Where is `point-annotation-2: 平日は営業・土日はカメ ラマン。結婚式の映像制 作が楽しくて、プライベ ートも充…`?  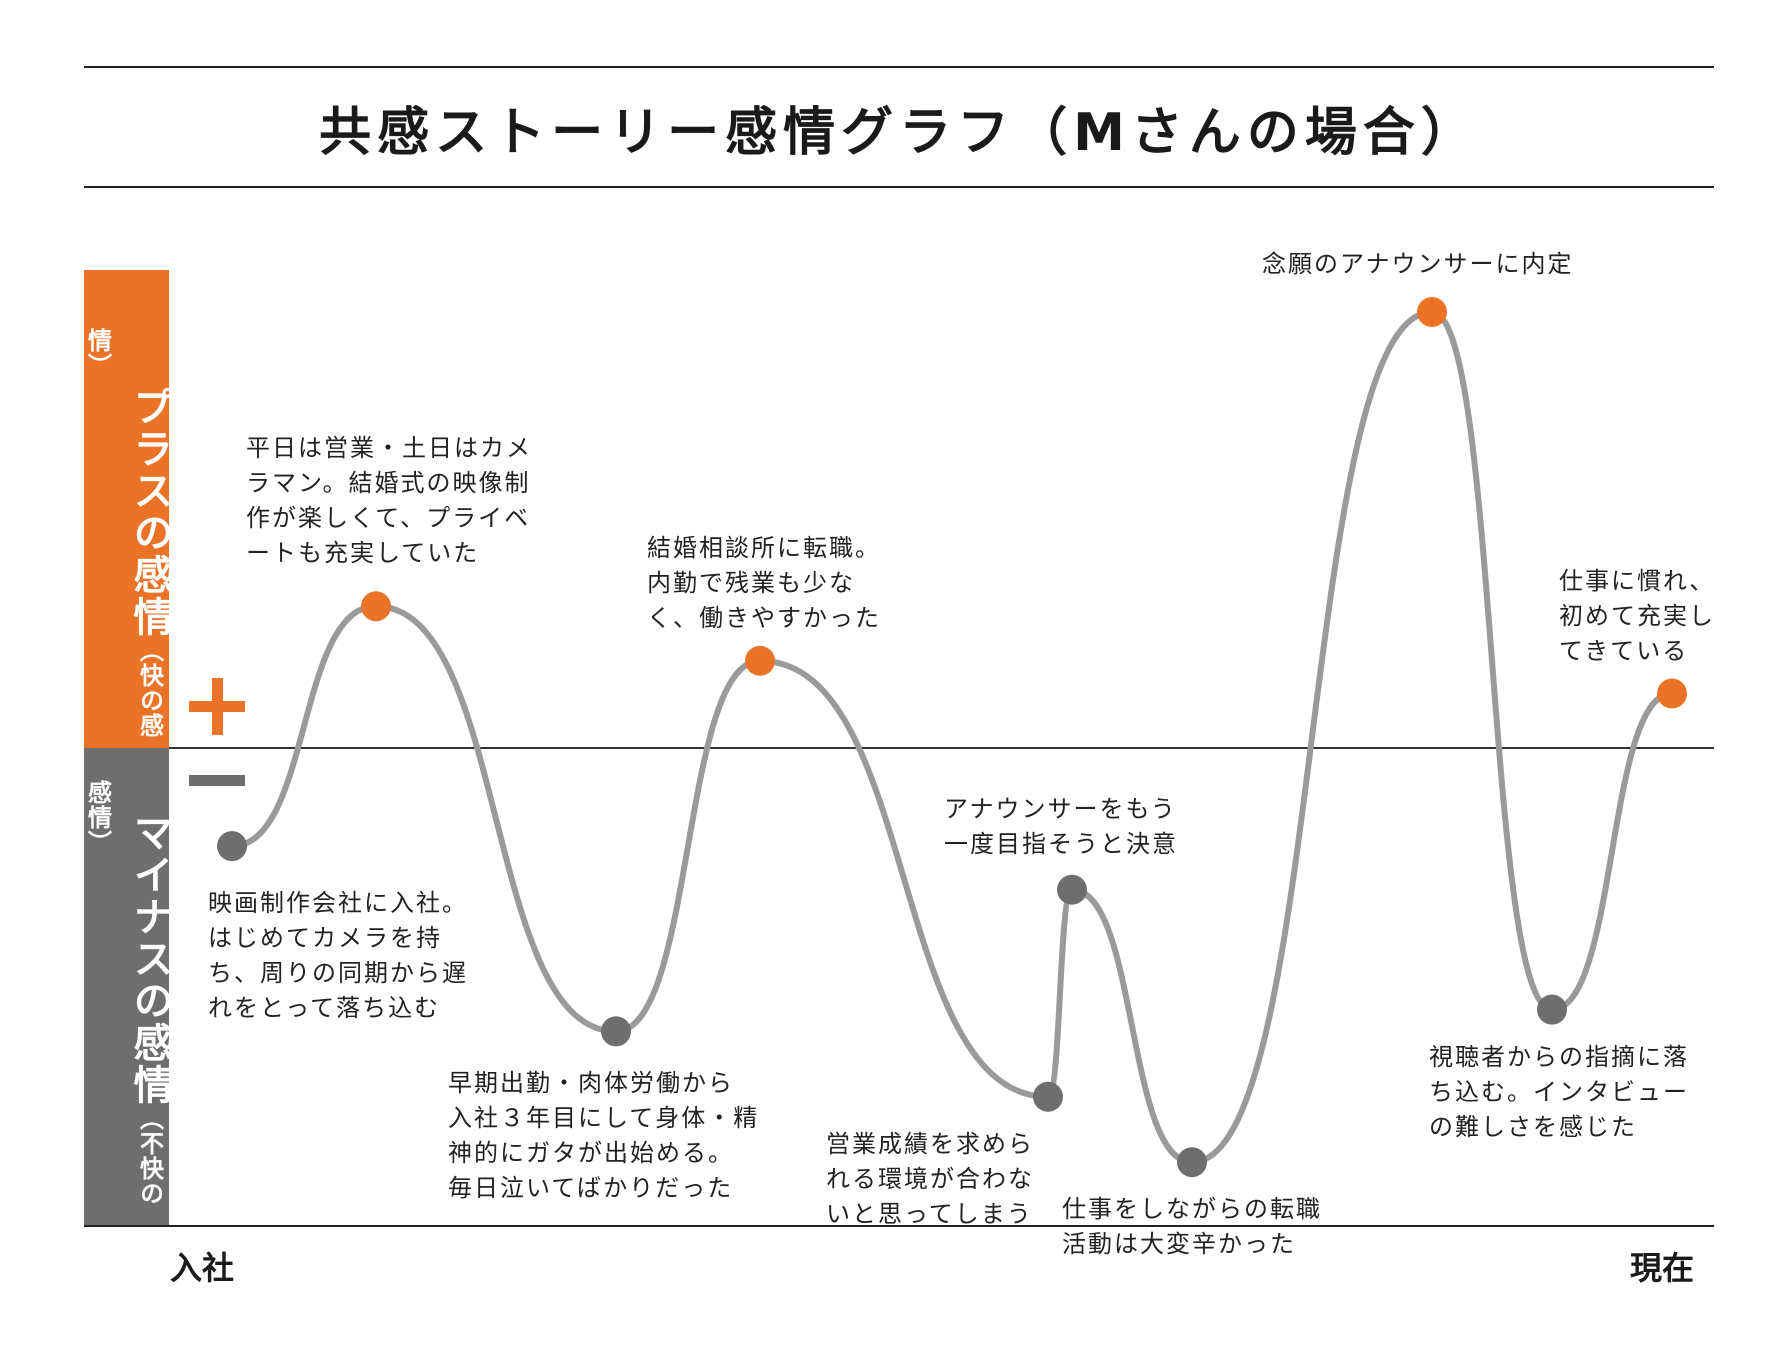 point-annotation-2: 平日は営業・土日はカメ ラマン。結婚式の映像制 作が楽しくて、プライベ ートも充… is located at coordinates (389, 501).